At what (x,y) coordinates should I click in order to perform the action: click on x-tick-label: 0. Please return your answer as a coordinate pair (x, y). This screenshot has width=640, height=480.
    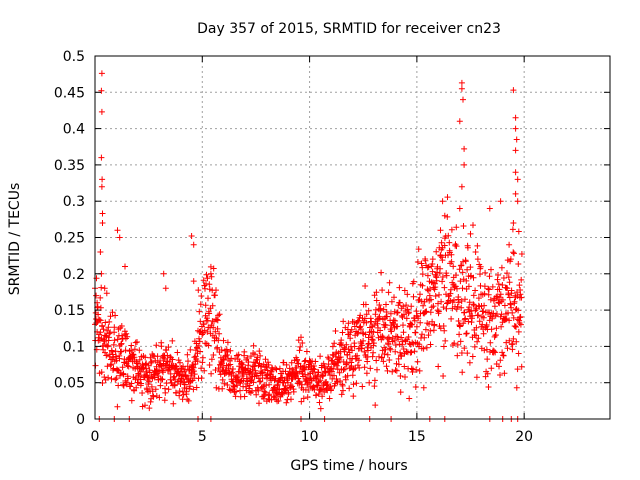
    Looking at the image, I should click on (95, 437).